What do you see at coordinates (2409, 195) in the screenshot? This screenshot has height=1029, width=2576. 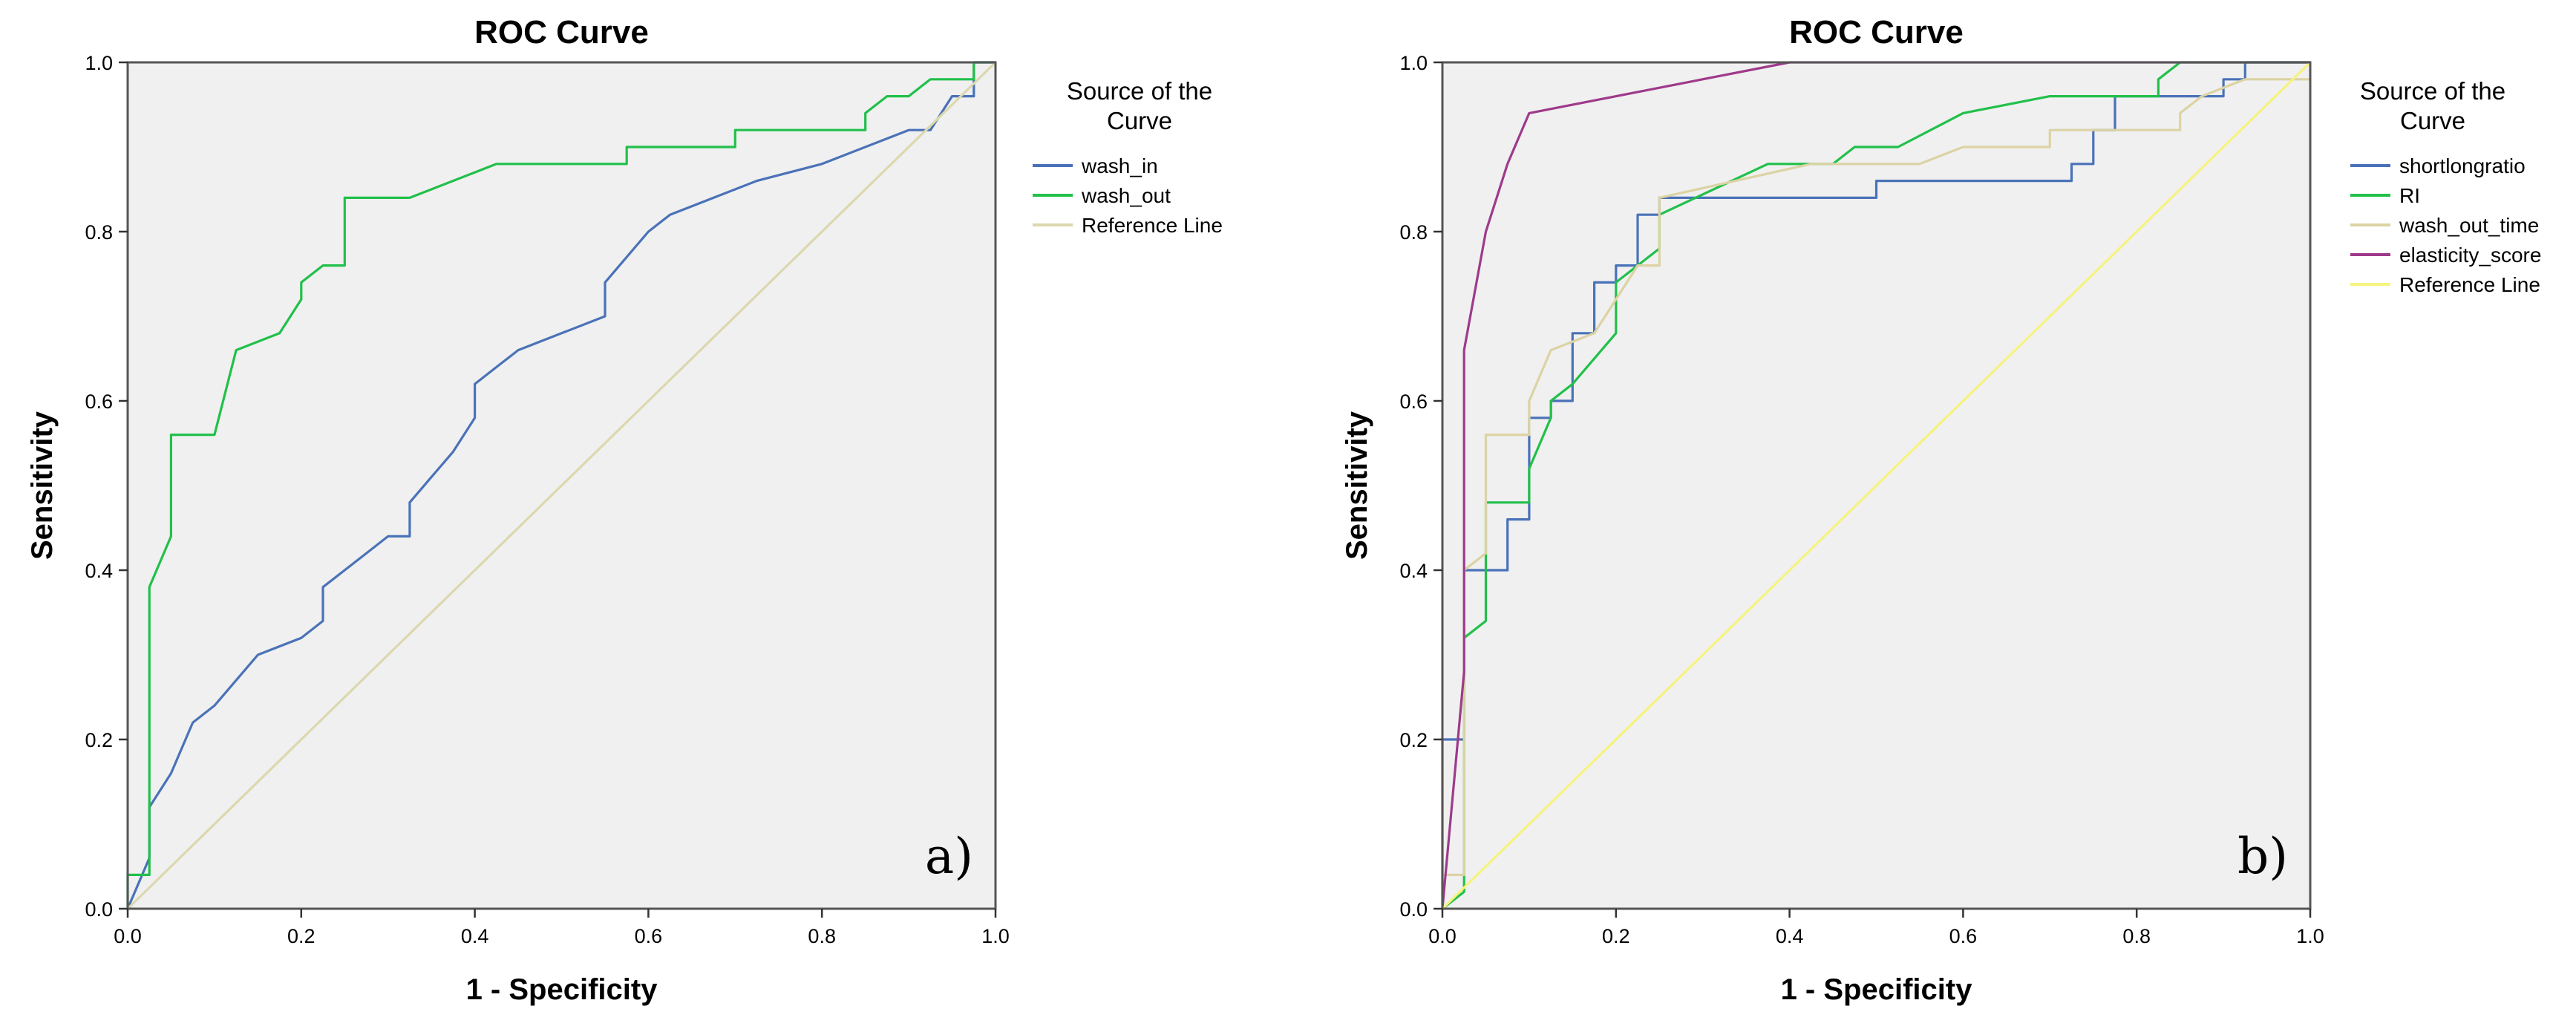 I see `legend-entry: RI` at bounding box center [2409, 195].